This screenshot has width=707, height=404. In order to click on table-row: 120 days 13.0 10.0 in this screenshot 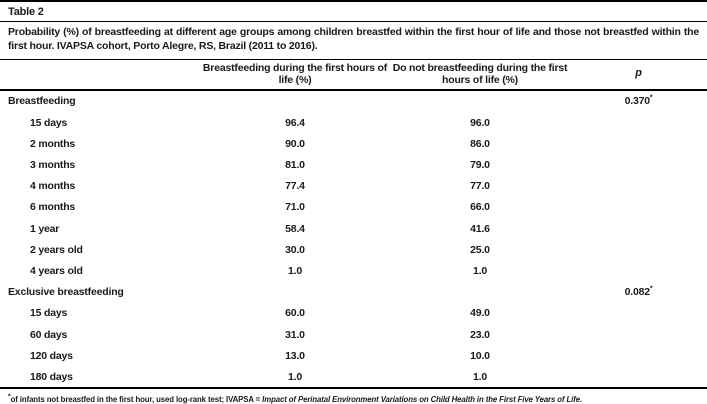, I will do `click(353, 355)`.